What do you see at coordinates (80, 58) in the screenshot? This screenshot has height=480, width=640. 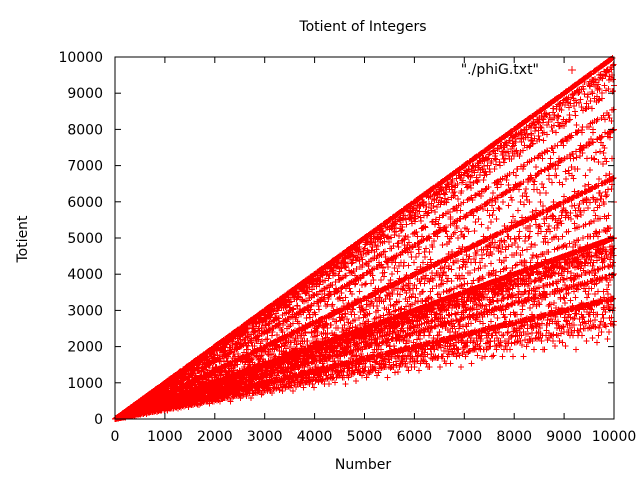 I see `y-tick-label: 10000` at bounding box center [80, 58].